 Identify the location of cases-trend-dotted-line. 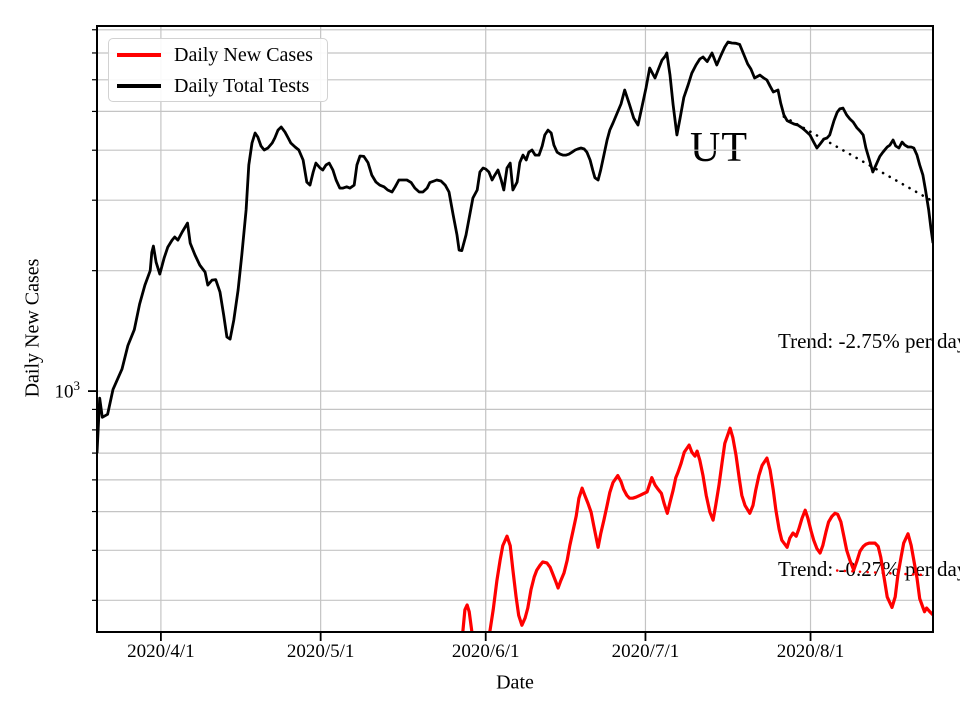
(881, 573).